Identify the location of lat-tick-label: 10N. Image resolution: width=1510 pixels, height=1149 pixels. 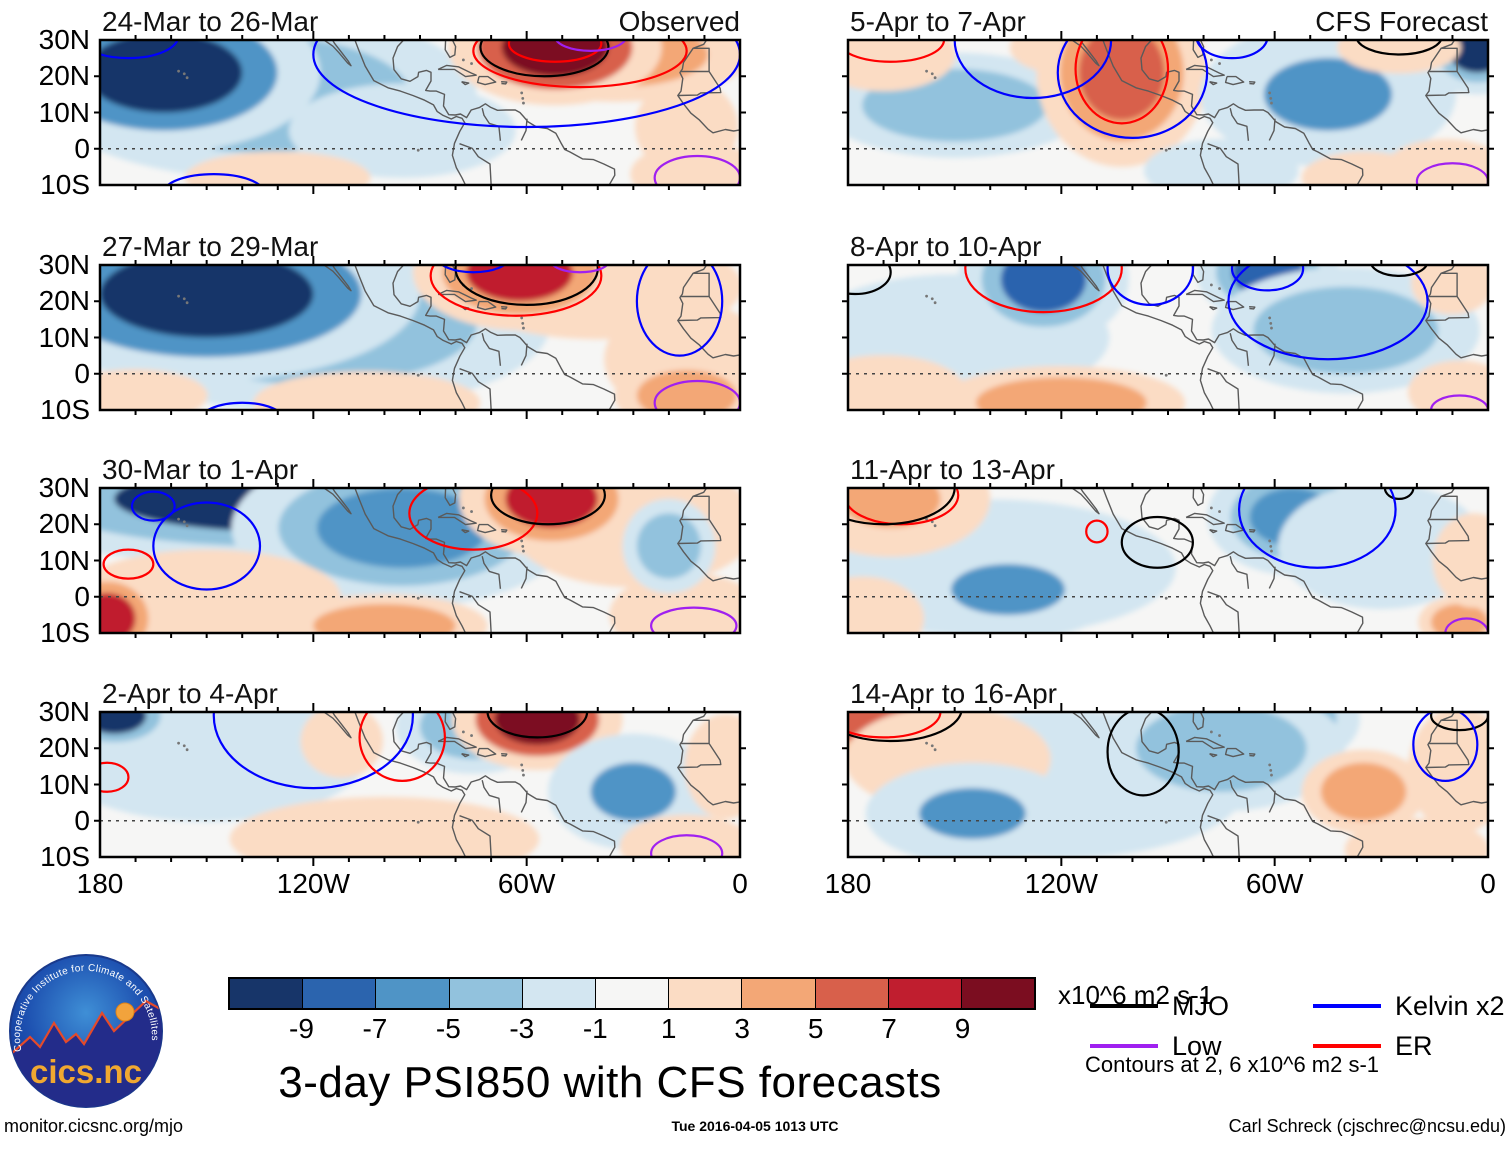
(64, 784).